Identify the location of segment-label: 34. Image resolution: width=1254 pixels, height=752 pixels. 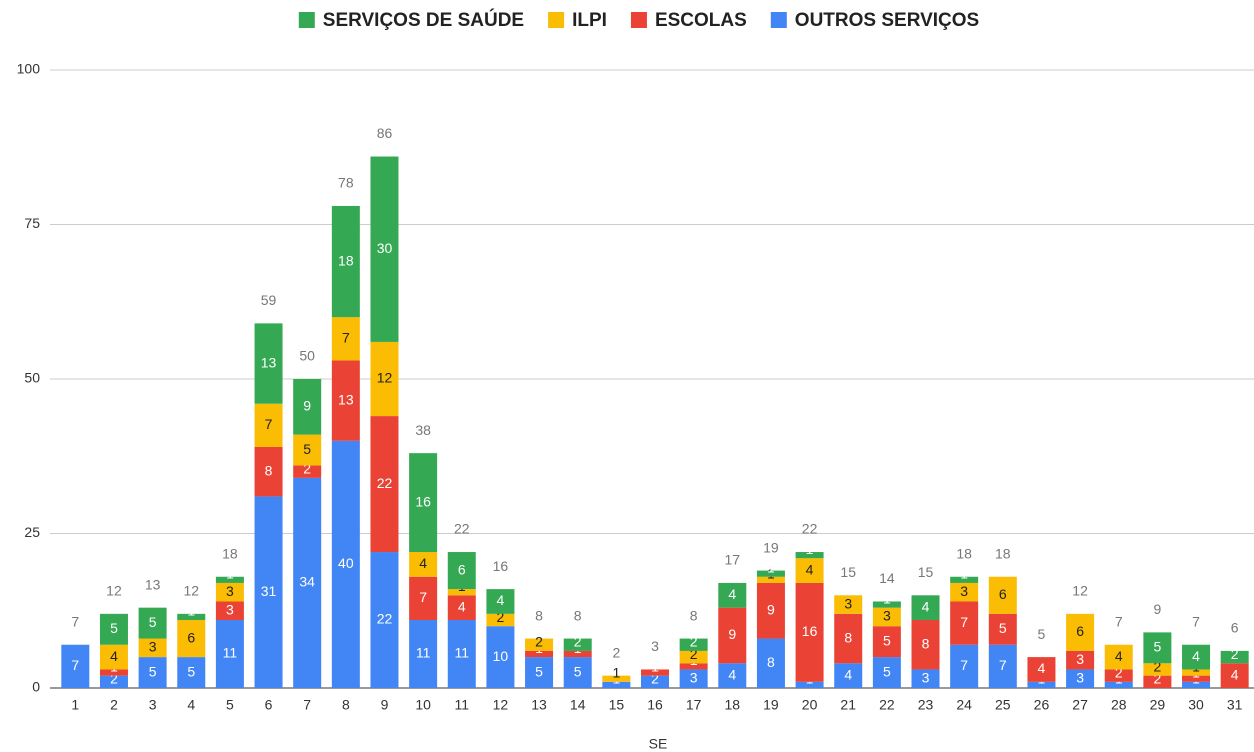
(307, 582).